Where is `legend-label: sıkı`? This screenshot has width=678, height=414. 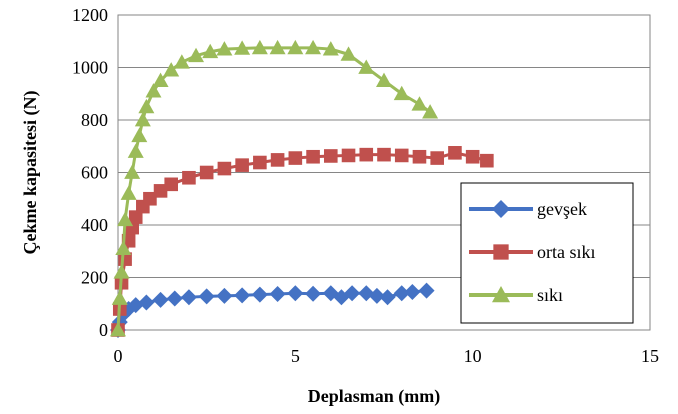
legend-label: sıkı is located at coordinates (550, 295).